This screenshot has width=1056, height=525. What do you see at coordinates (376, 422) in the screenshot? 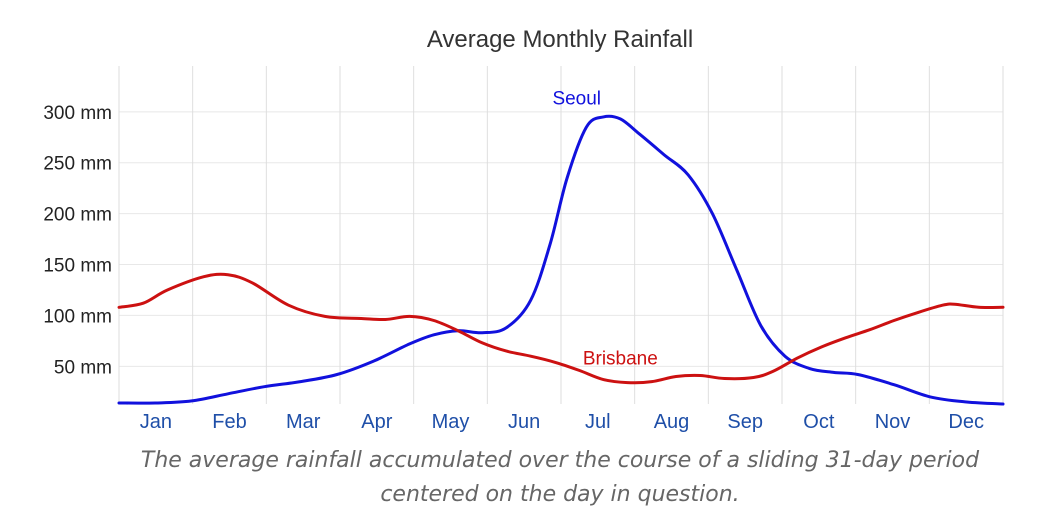
I see `x-tick-label-apr: Apr` at bounding box center [376, 422].